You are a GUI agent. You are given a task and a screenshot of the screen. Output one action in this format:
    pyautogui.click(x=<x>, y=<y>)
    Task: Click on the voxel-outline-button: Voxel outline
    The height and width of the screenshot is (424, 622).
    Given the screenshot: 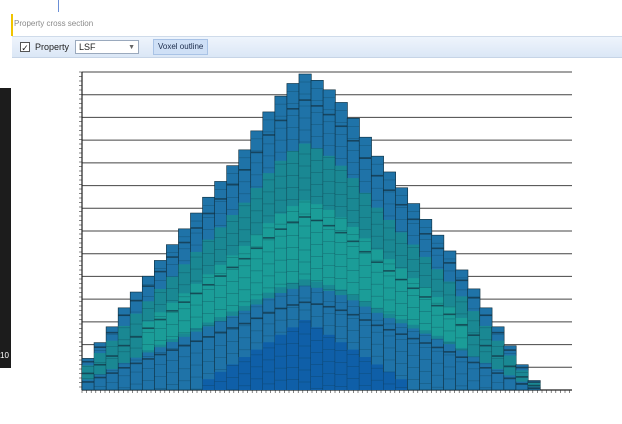 What is the action you would take?
    pyautogui.click(x=181, y=47)
    